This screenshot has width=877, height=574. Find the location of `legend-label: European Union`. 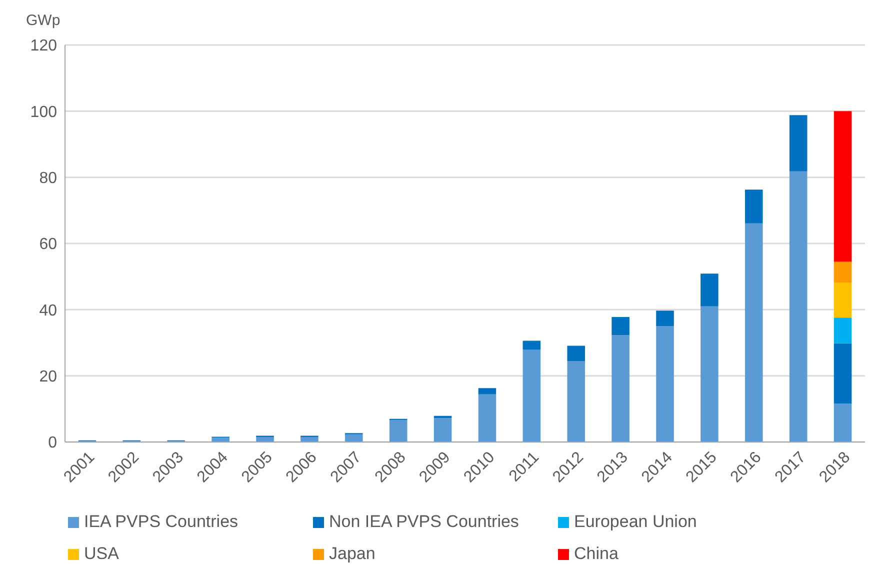

legend-label: European Union is located at coordinates (635, 522).